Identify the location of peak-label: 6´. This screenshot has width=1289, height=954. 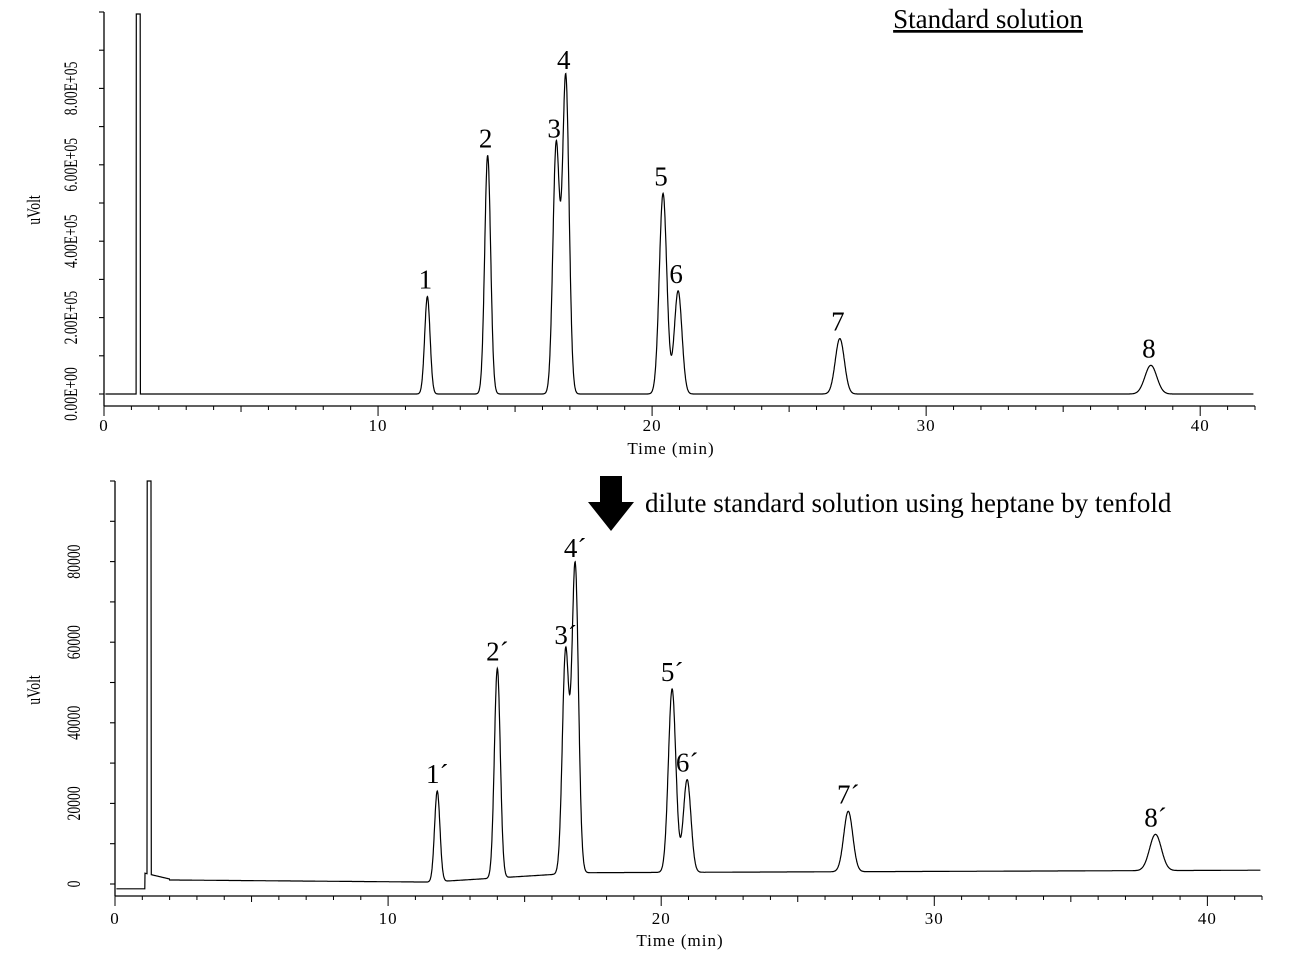
(687, 763).